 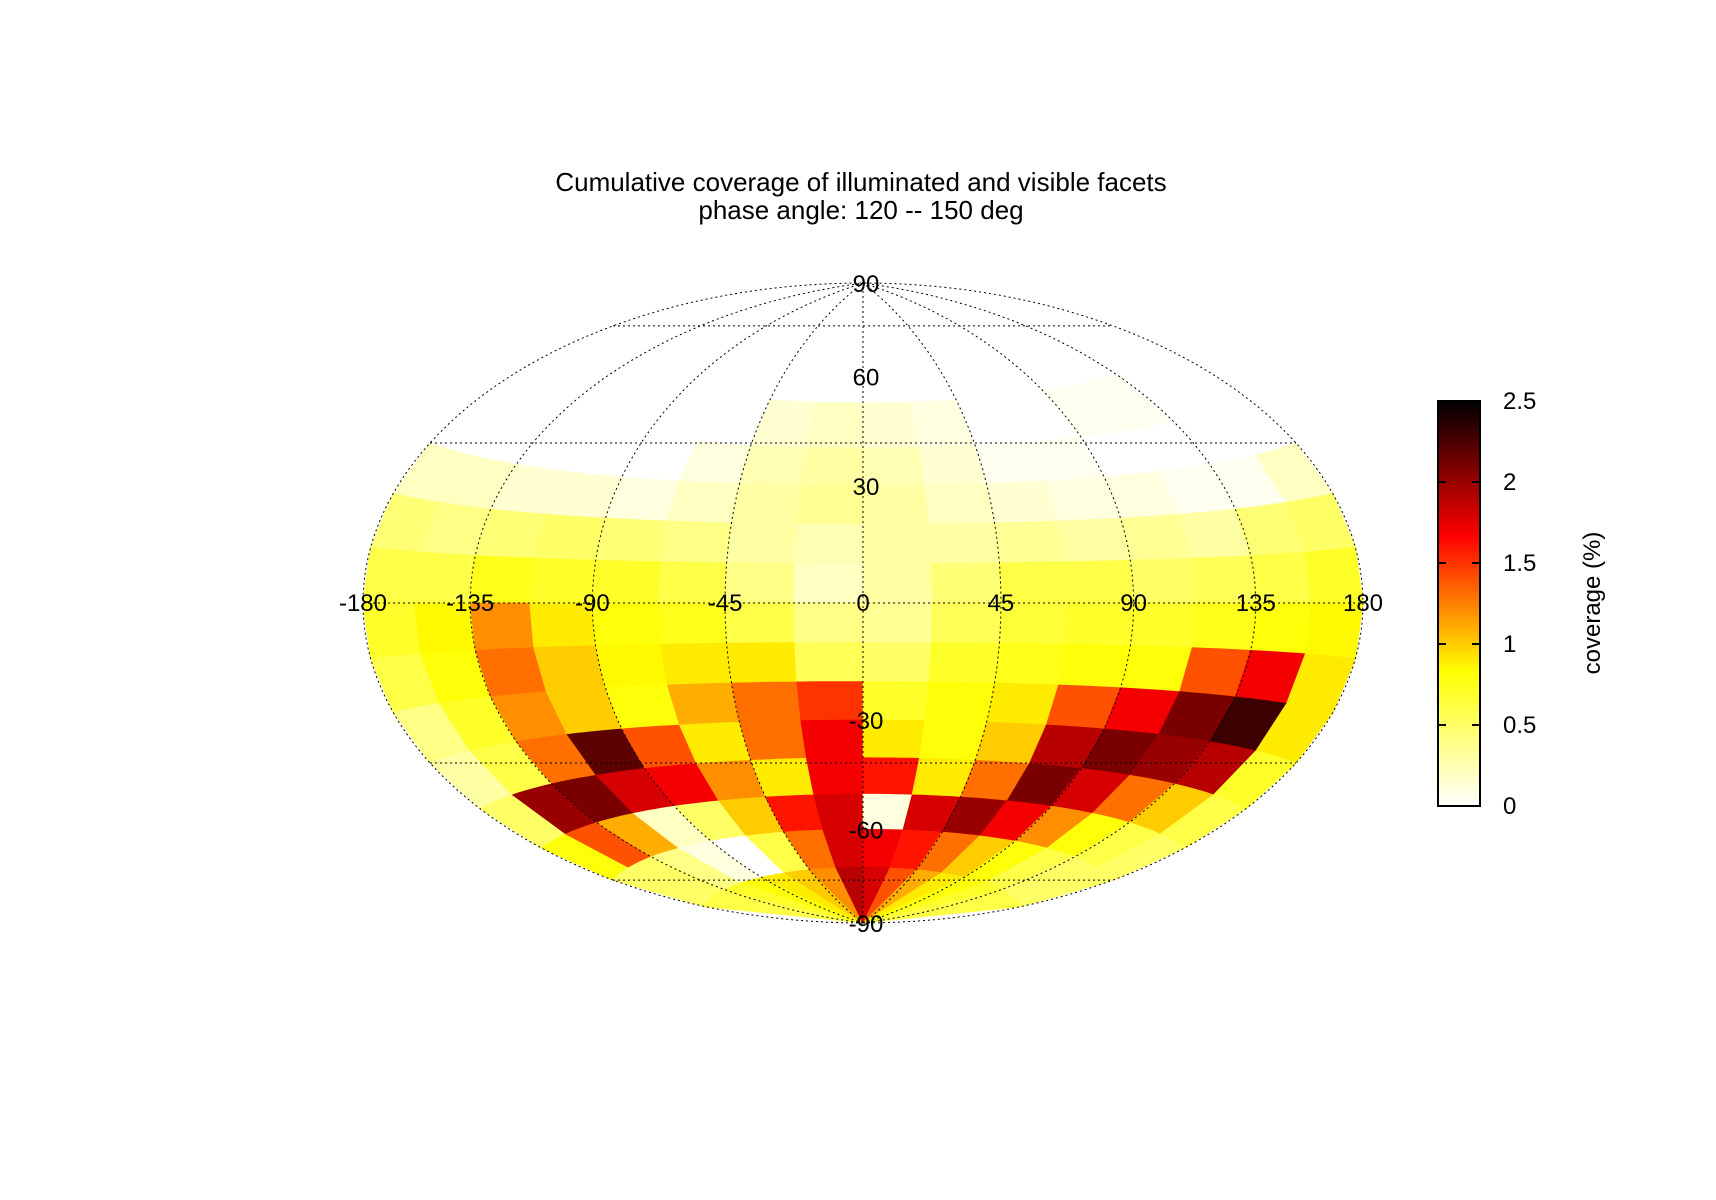 I want to click on longitude-tick-label: -90, so click(x=592, y=603).